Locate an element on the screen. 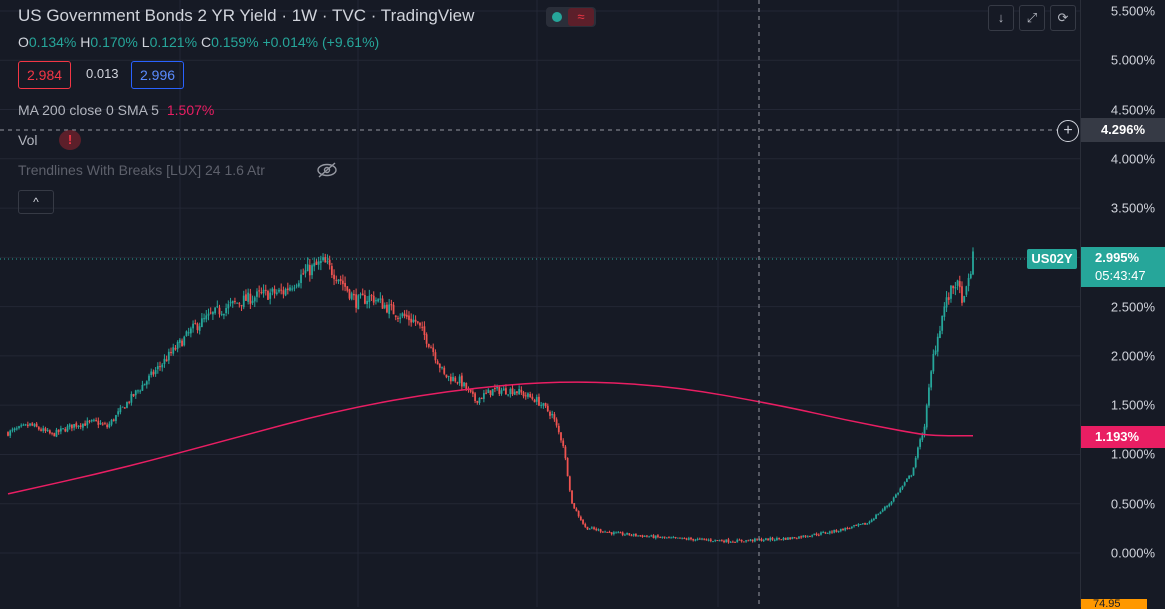 Image resolution: width=1165 pixels, height=609 pixels. fullscreen-icon: ⤢ is located at coordinates (1032, 18).